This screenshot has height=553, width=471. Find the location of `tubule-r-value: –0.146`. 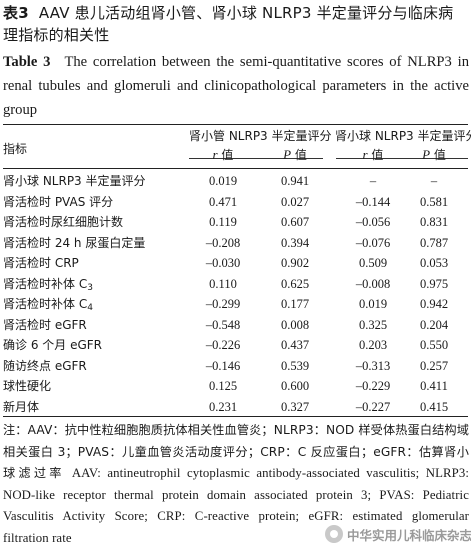

tubule-r-value: –0.146 is located at coordinates (223, 365).